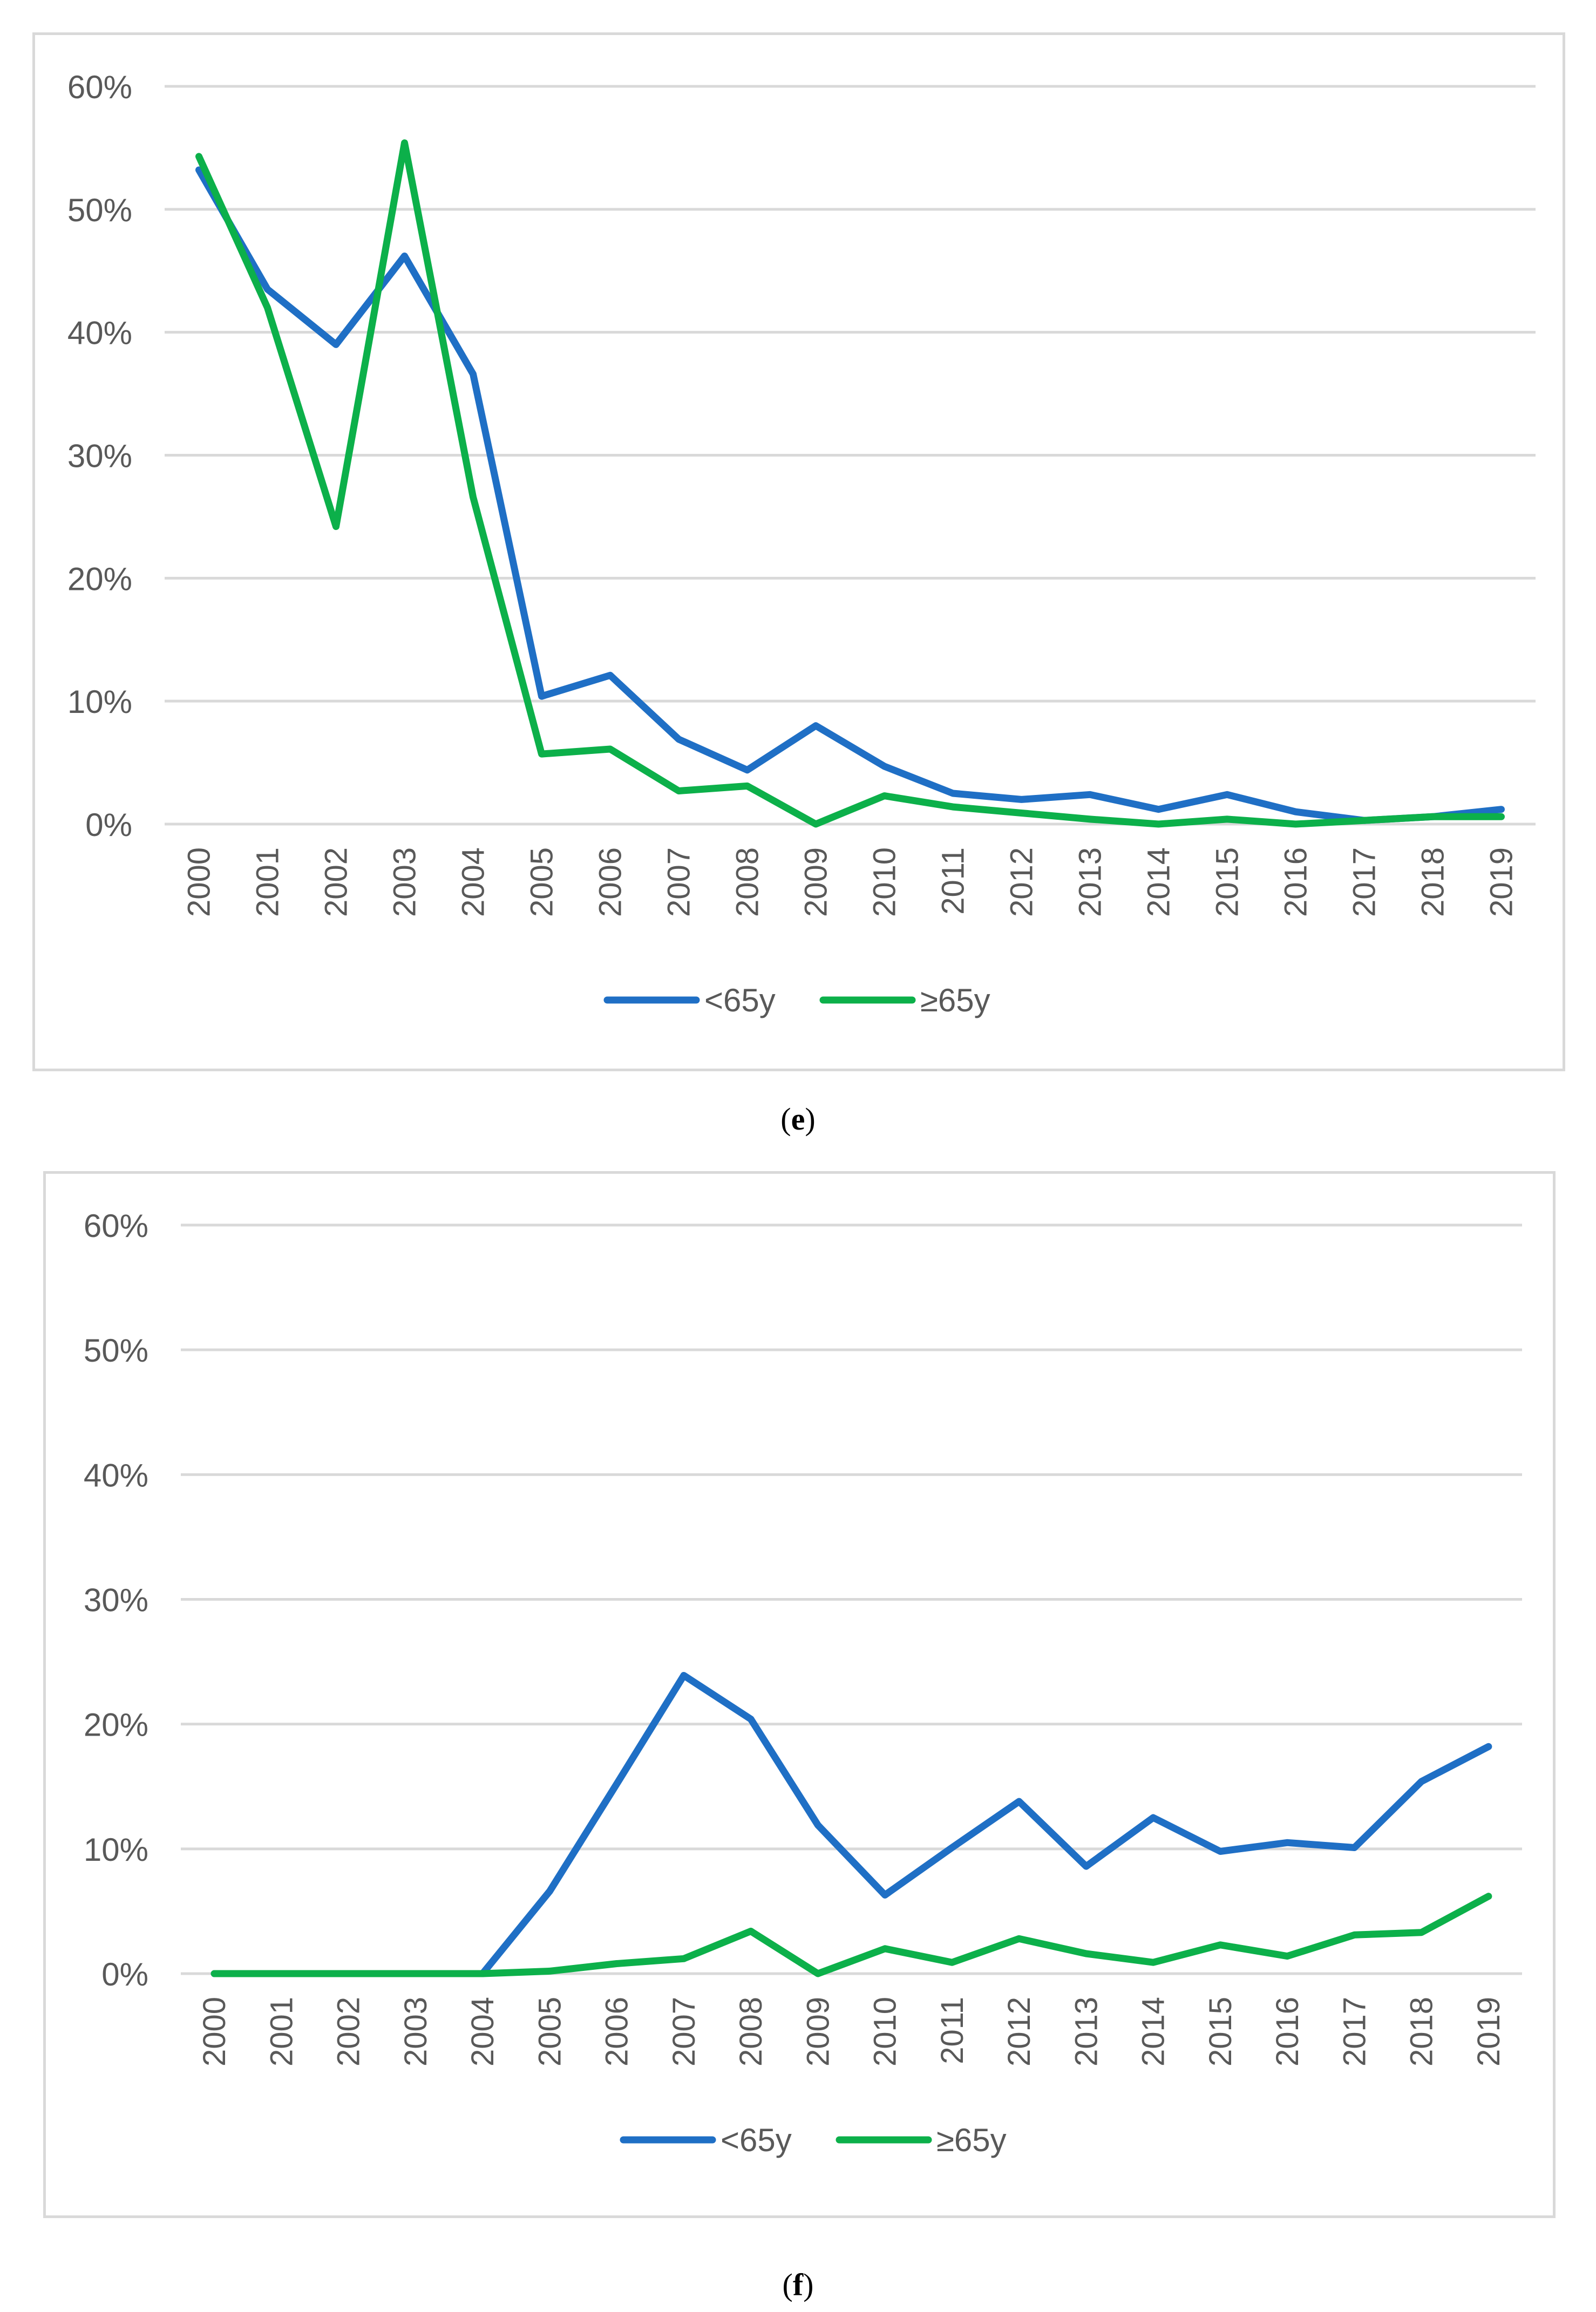 The height and width of the screenshot is (2312, 1596). What do you see at coordinates (798, 1119) in the screenshot?
I see `panel-caption-e: (e)` at bounding box center [798, 1119].